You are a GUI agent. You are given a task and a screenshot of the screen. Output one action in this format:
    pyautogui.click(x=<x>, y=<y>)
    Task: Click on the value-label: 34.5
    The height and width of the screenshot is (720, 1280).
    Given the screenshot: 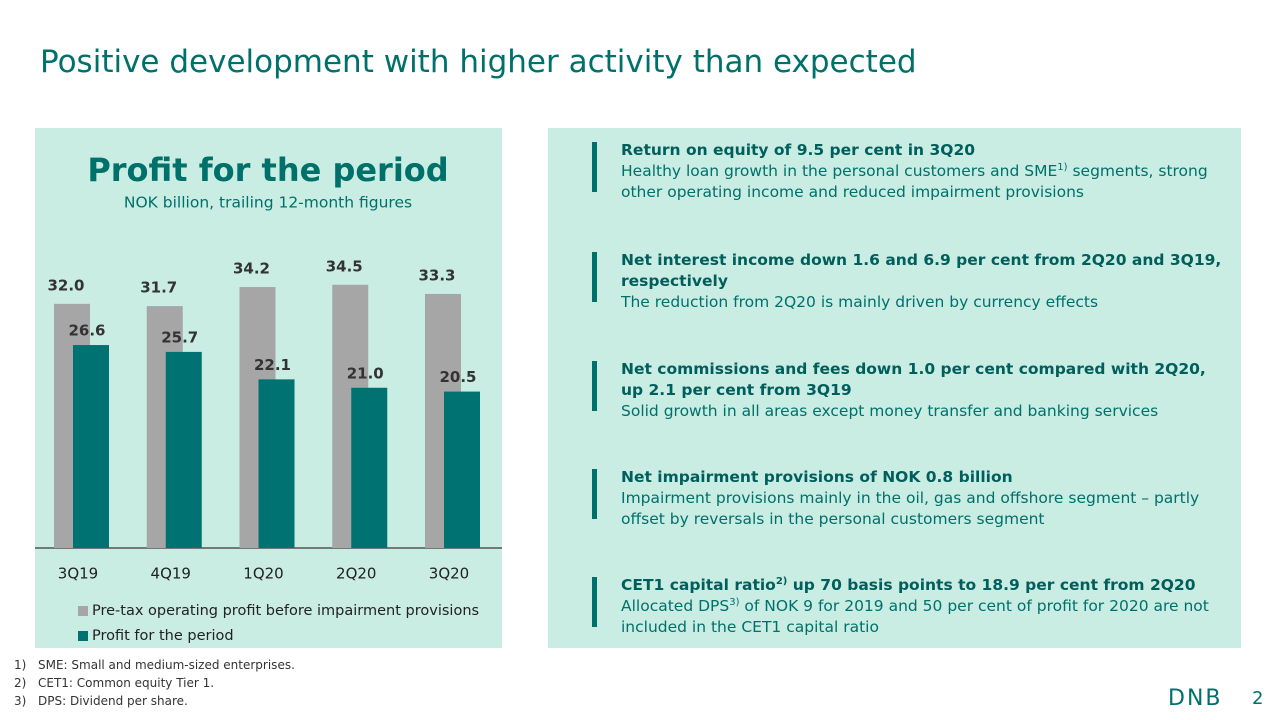 What is the action you would take?
    pyautogui.click(x=344, y=266)
    